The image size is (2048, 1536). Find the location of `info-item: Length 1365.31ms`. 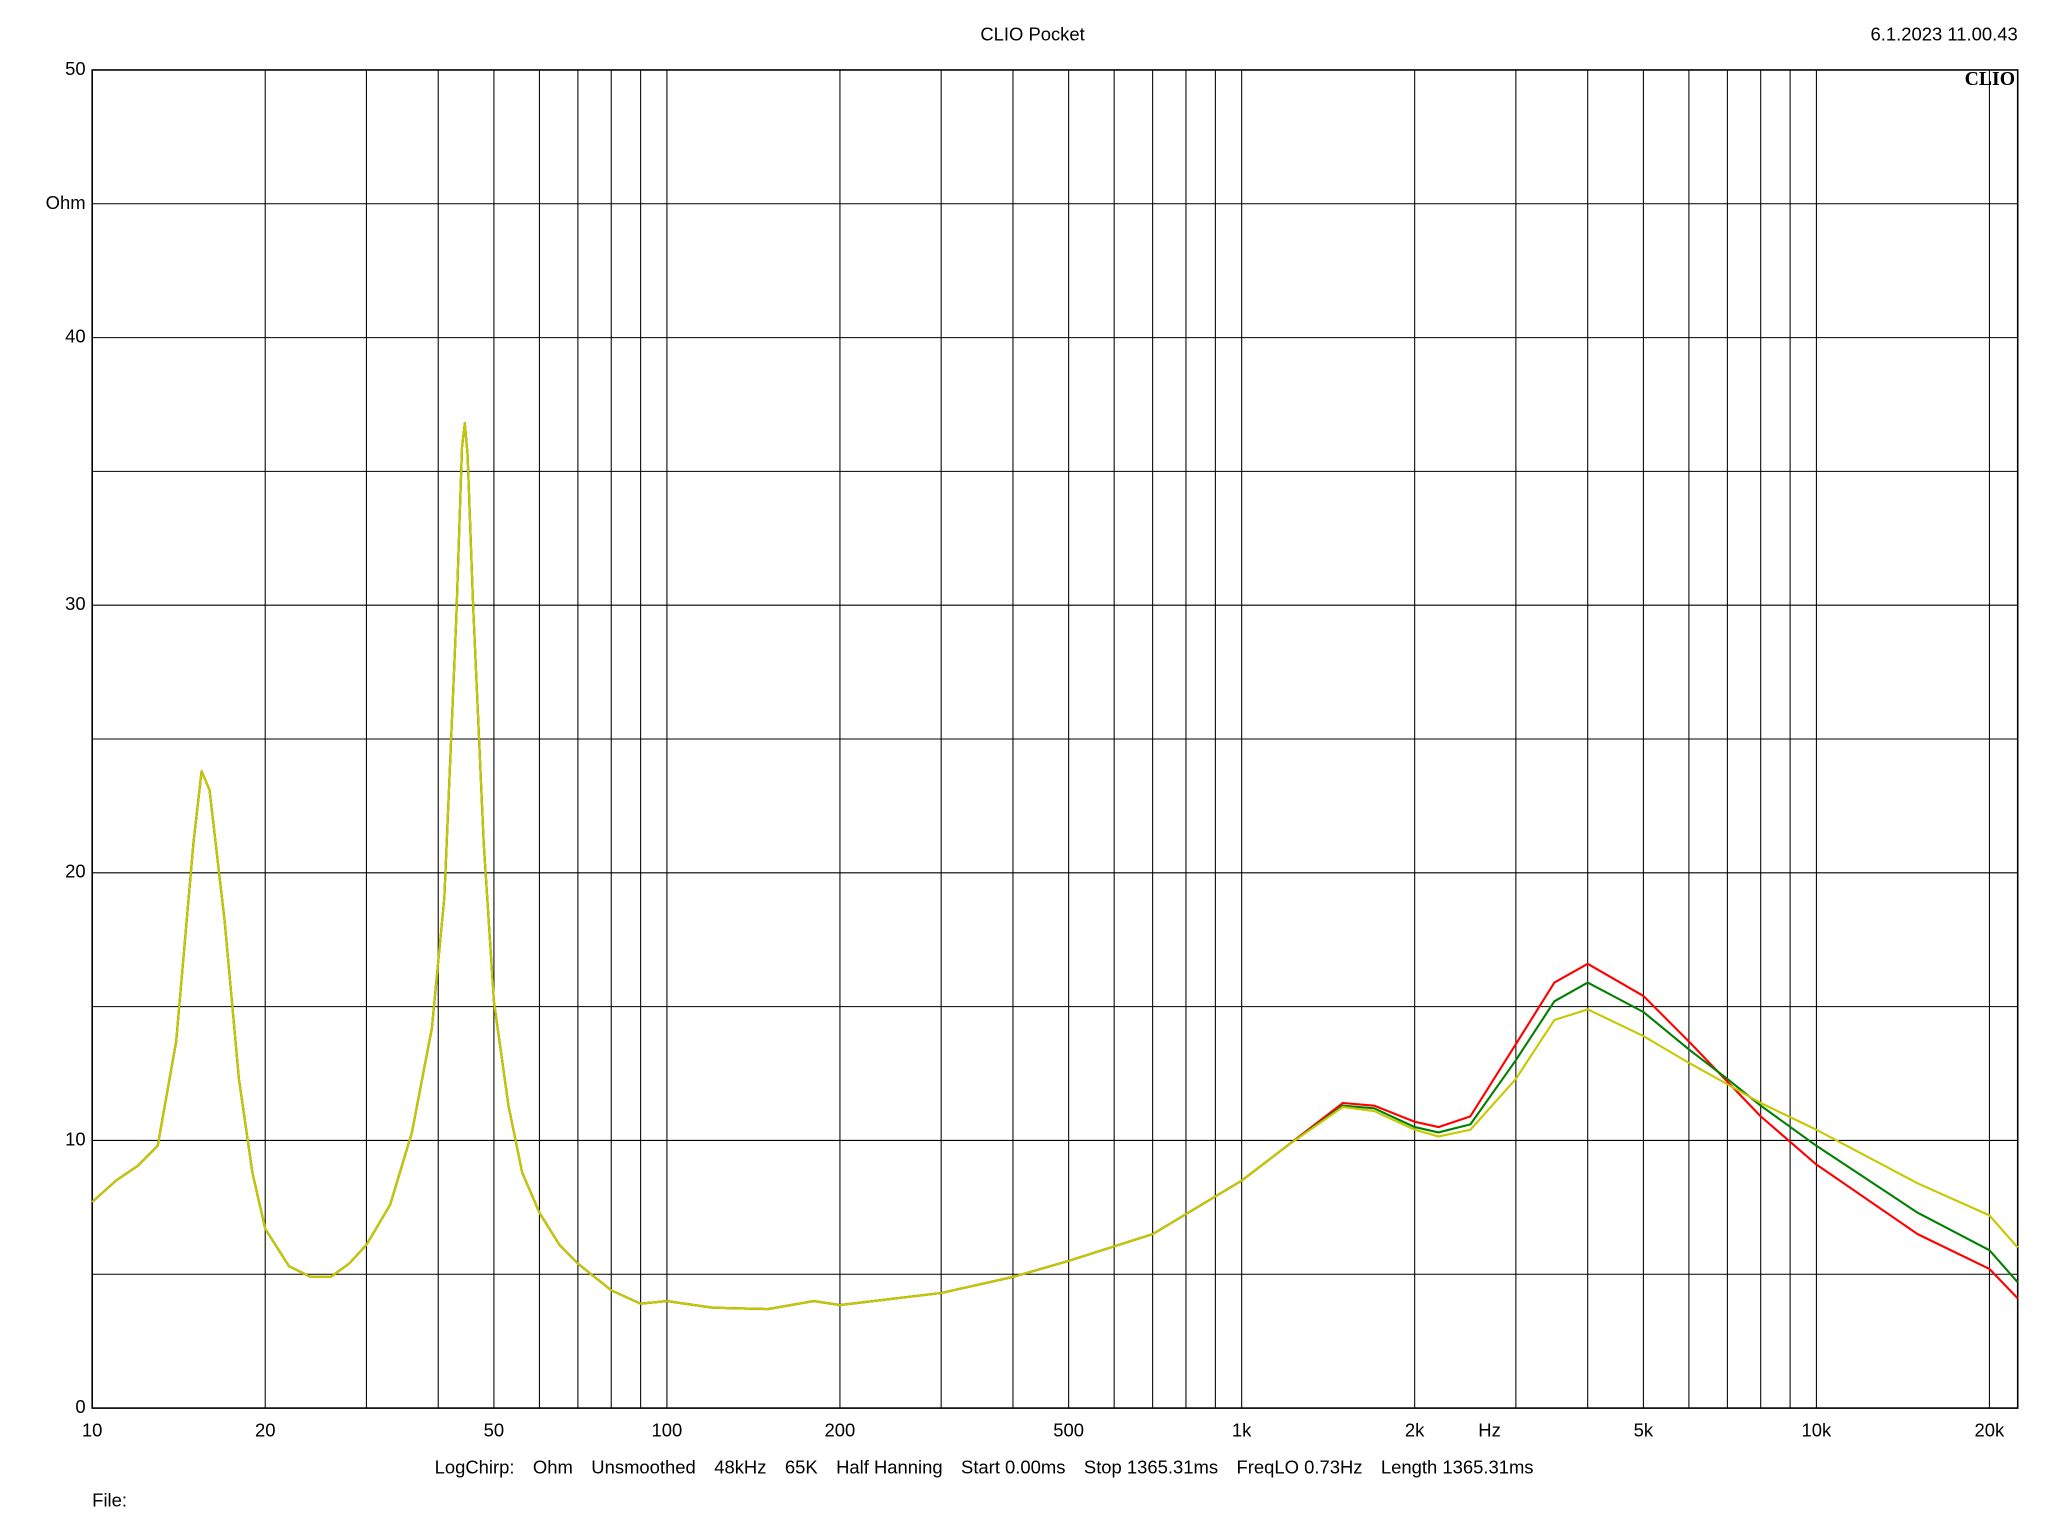

info-item: Length 1365.31ms is located at coordinates (1457, 1467).